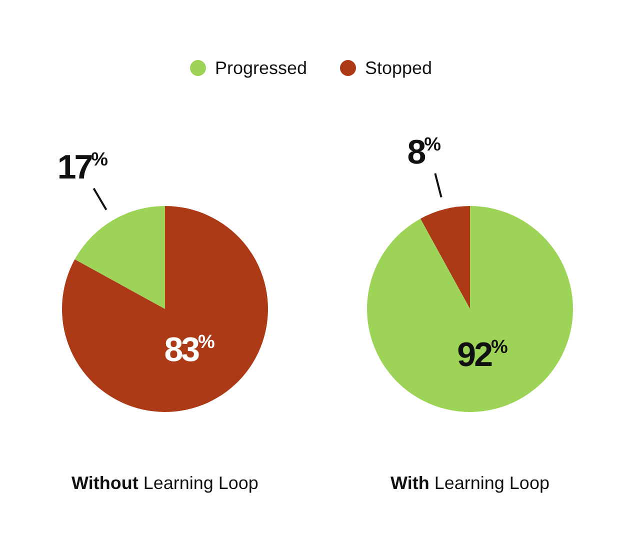 The image size is (618, 549). What do you see at coordinates (424, 152) in the screenshot?
I see `data-label: 8$^{%}$` at bounding box center [424, 152].